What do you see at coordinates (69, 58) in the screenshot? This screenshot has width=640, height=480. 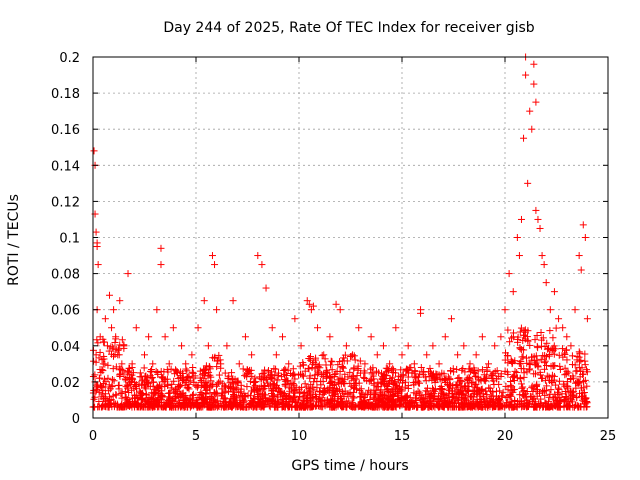 I see `y-tick-label: 0.2` at bounding box center [69, 58].